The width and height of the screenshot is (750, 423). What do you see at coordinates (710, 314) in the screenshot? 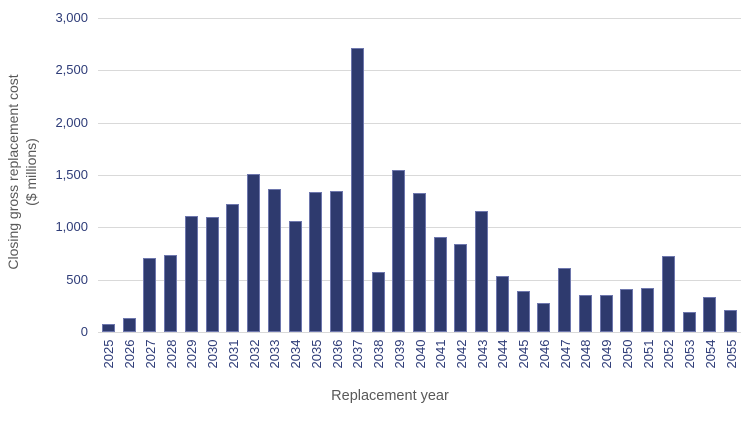
I see `bar-2054` at bounding box center [710, 314].